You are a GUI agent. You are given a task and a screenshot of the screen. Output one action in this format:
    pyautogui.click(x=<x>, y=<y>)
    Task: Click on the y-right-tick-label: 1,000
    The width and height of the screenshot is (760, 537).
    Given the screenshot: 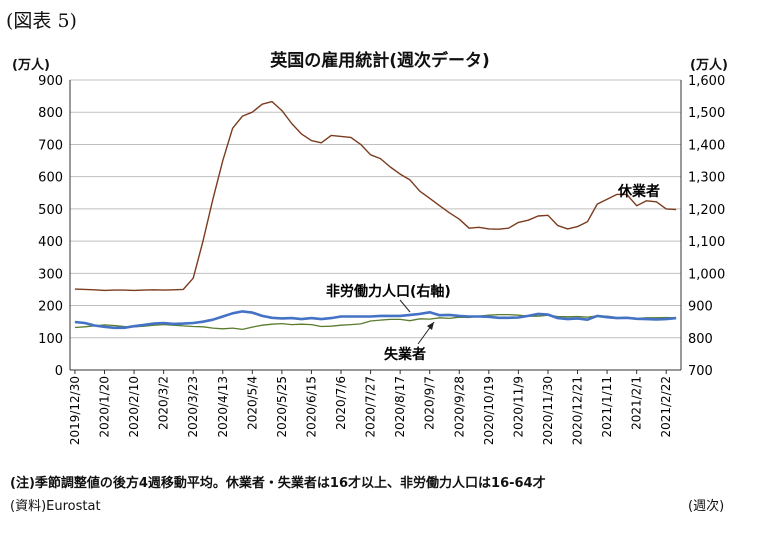 What is the action you would take?
    pyautogui.click(x=706, y=274)
    